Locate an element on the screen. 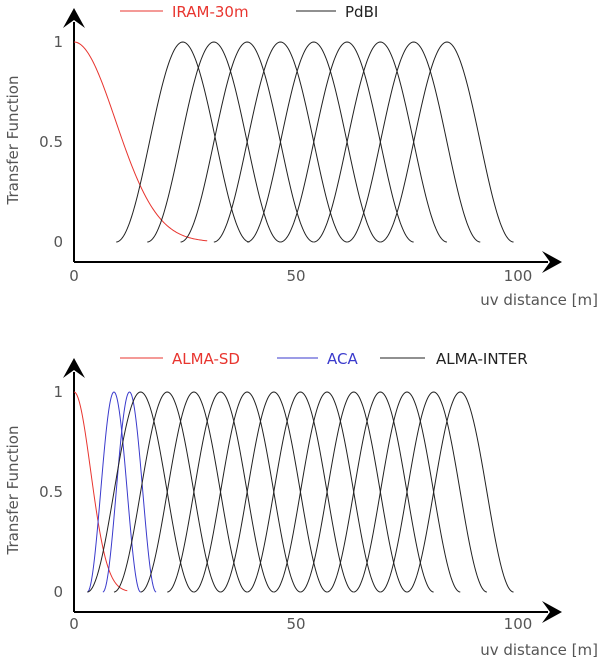  legend-label-aca: ACA is located at coordinates (342, 359).